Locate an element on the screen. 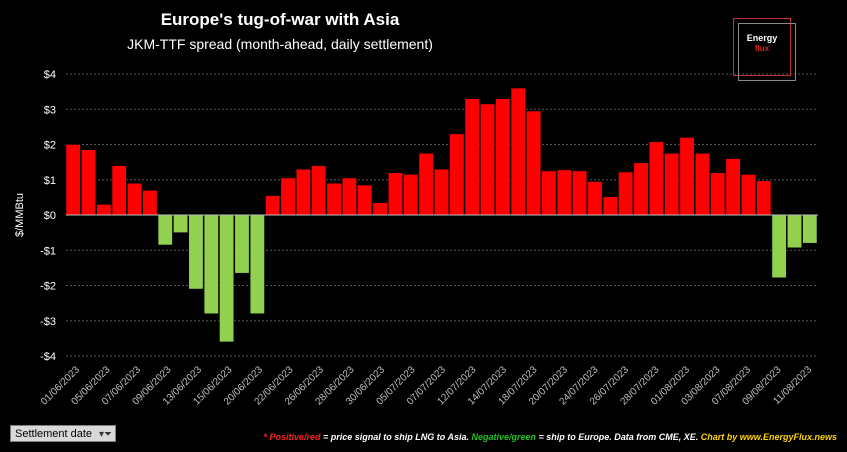  logo-text-energy: Energy is located at coordinates (762, 38).